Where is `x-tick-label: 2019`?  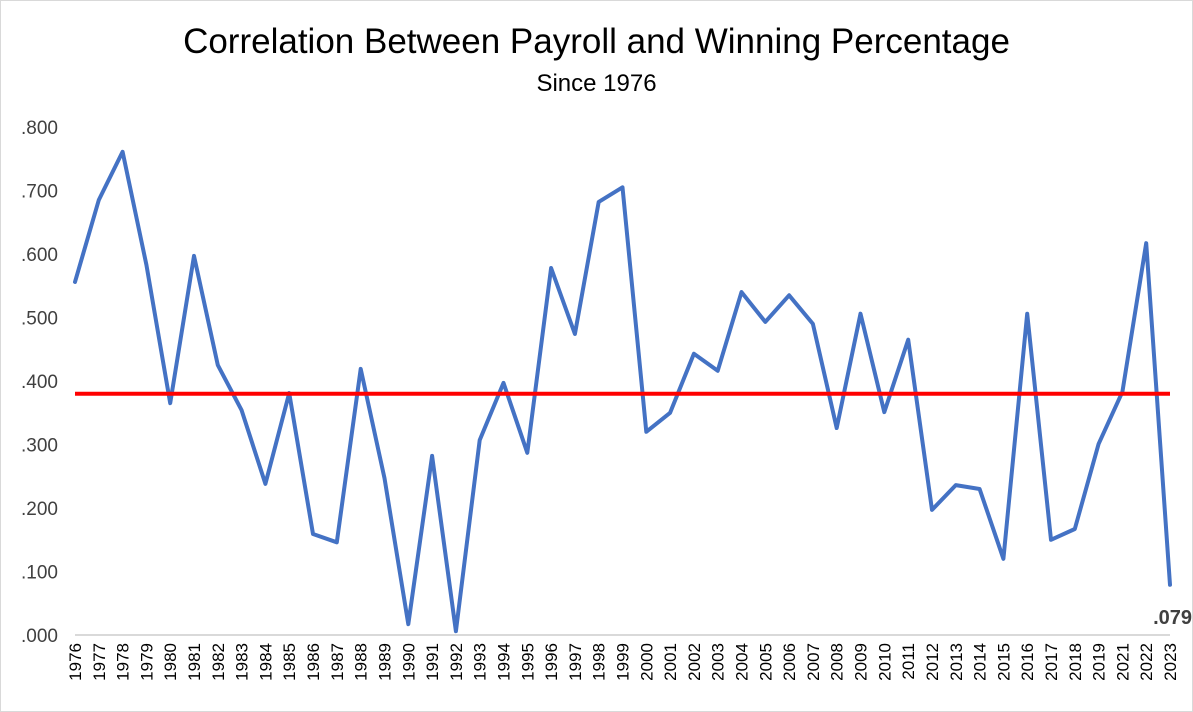 x-tick-label: 2019 is located at coordinates (1099, 662).